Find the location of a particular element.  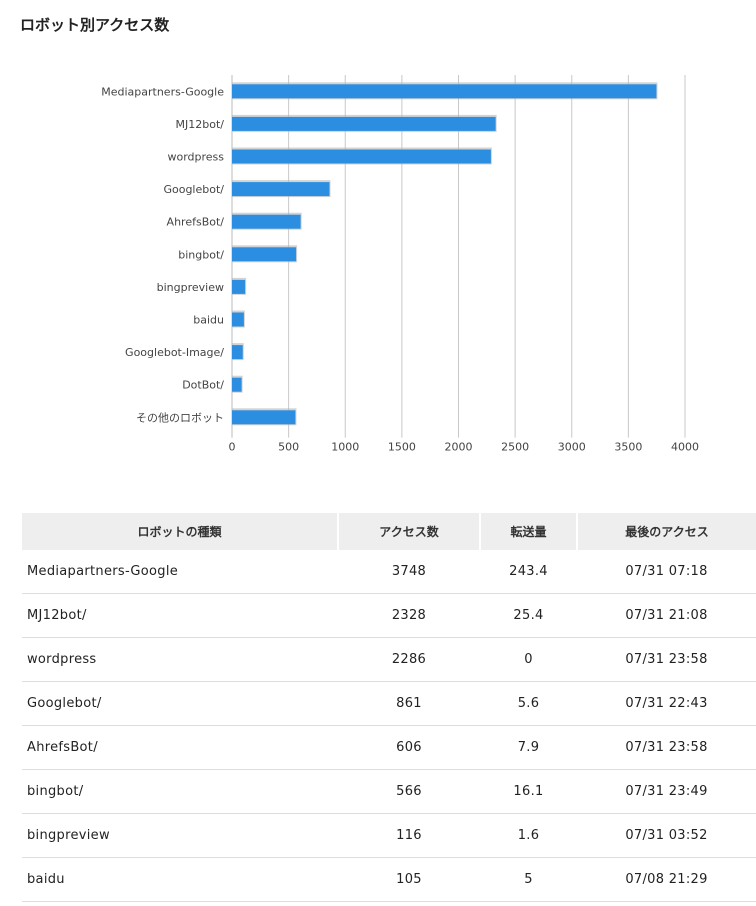

x-tick-label: 2000 is located at coordinates (459, 447).